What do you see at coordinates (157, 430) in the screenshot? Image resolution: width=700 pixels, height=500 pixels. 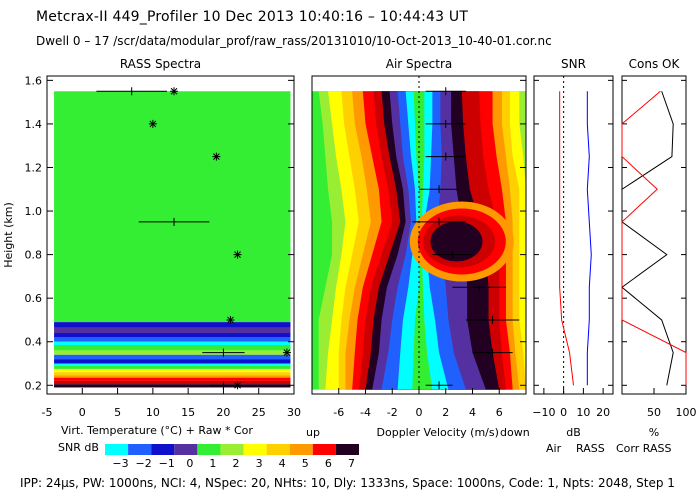 I see `x-axis-label: Virt. Temperature (°C) + Raw * Cor` at bounding box center [157, 430].